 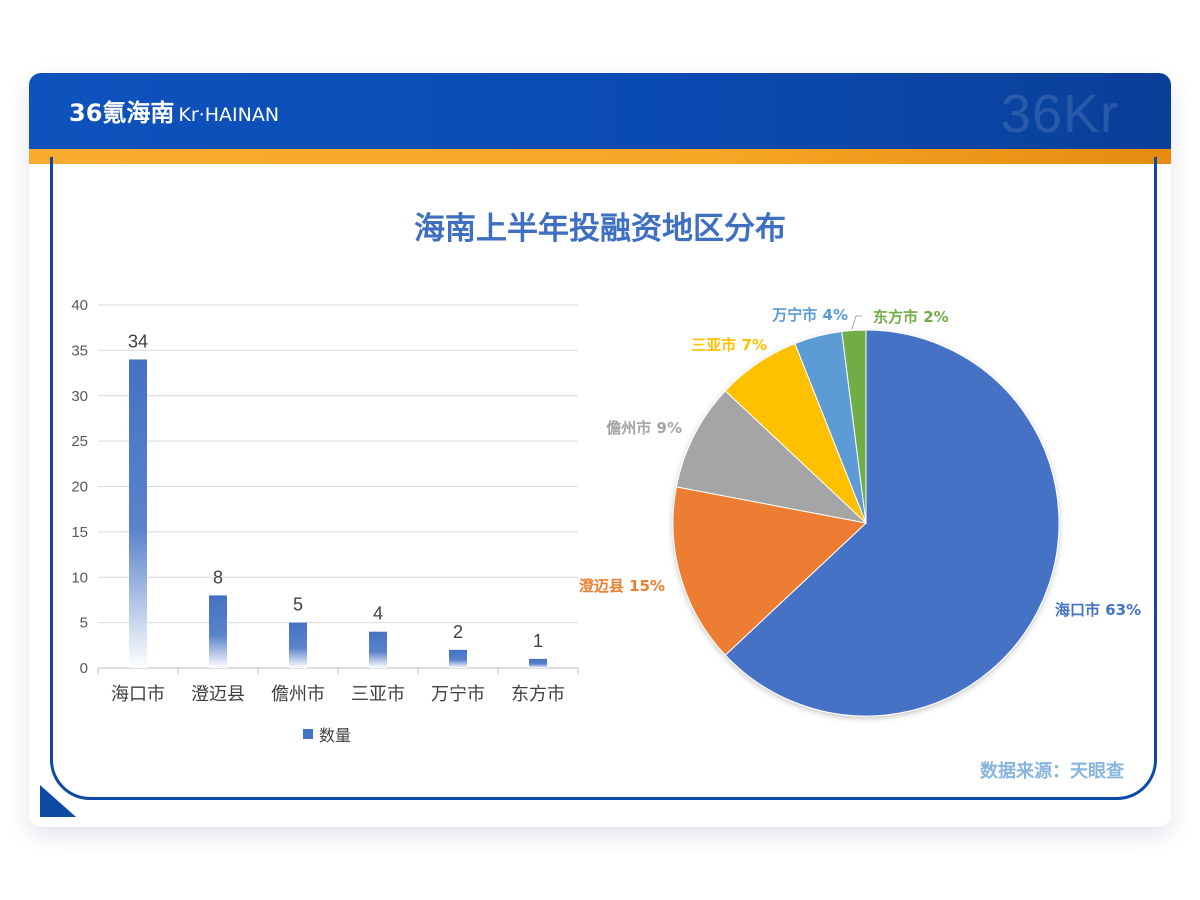 What do you see at coordinates (729, 345) in the screenshot?
I see `pie-data-label: 三亚市 7%` at bounding box center [729, 345].